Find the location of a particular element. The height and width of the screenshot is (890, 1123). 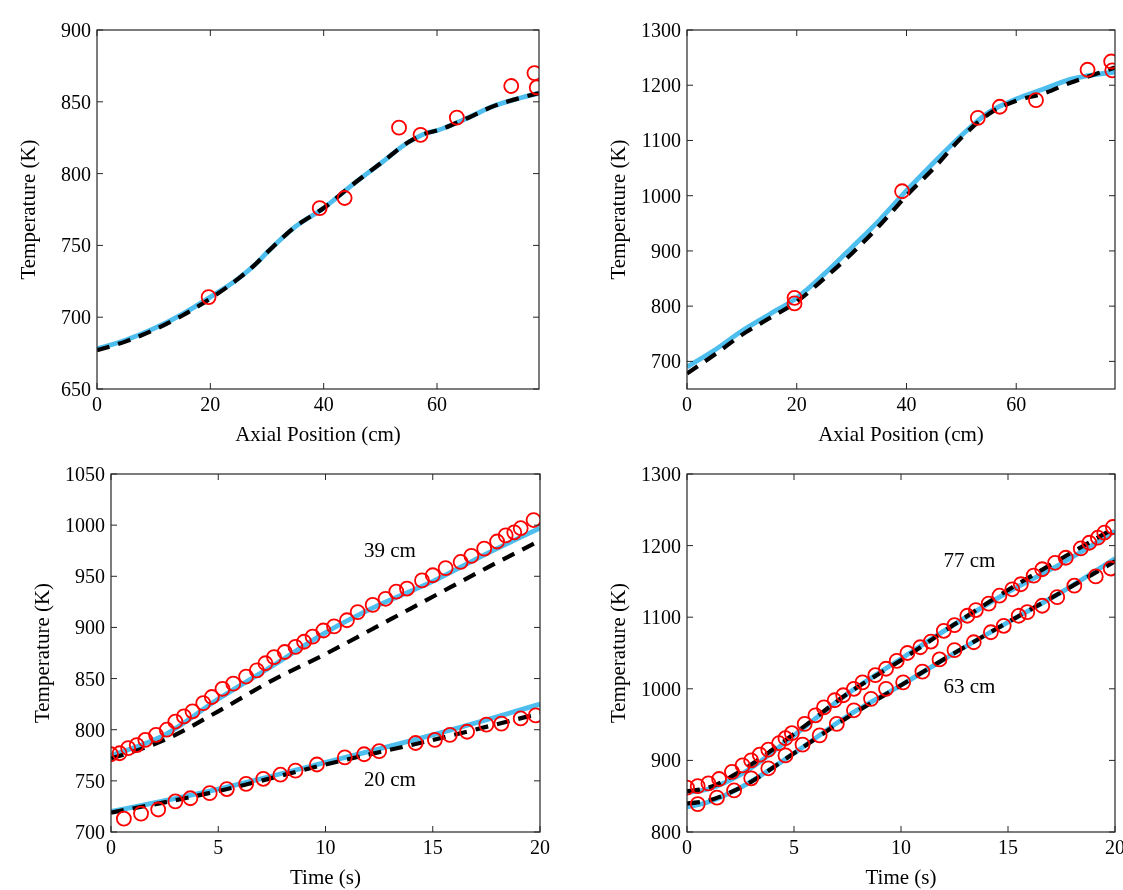

y-tick-label: 950 is located at coordinates (90, 576).